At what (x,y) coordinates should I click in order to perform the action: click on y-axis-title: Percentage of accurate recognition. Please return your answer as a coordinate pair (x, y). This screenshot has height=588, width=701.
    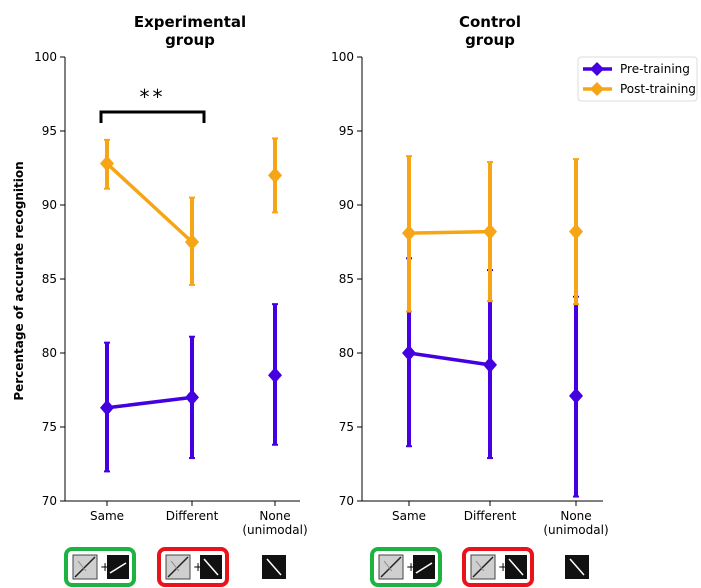
    Looking at the image, I should click on (19, 280).